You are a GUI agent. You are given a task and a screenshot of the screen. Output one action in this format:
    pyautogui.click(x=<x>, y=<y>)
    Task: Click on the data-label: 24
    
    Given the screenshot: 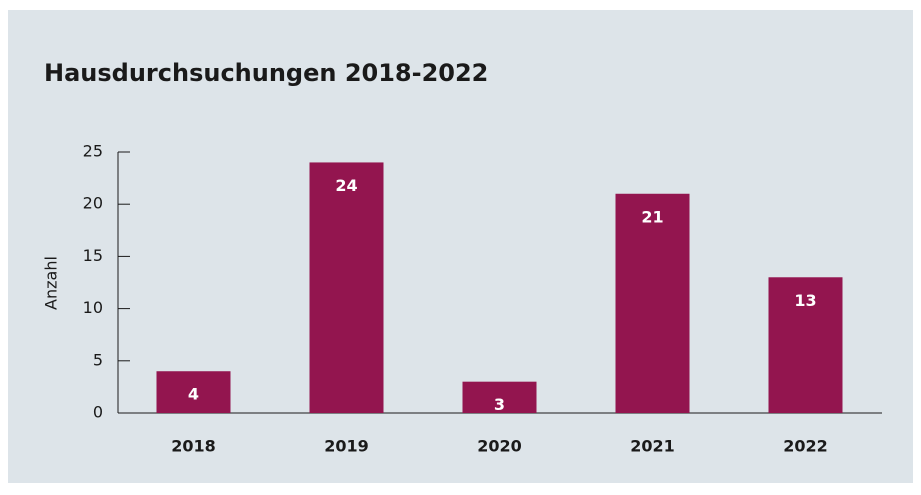 What is the action you would take?
    pyautogui.click(x=346, y=185)
    